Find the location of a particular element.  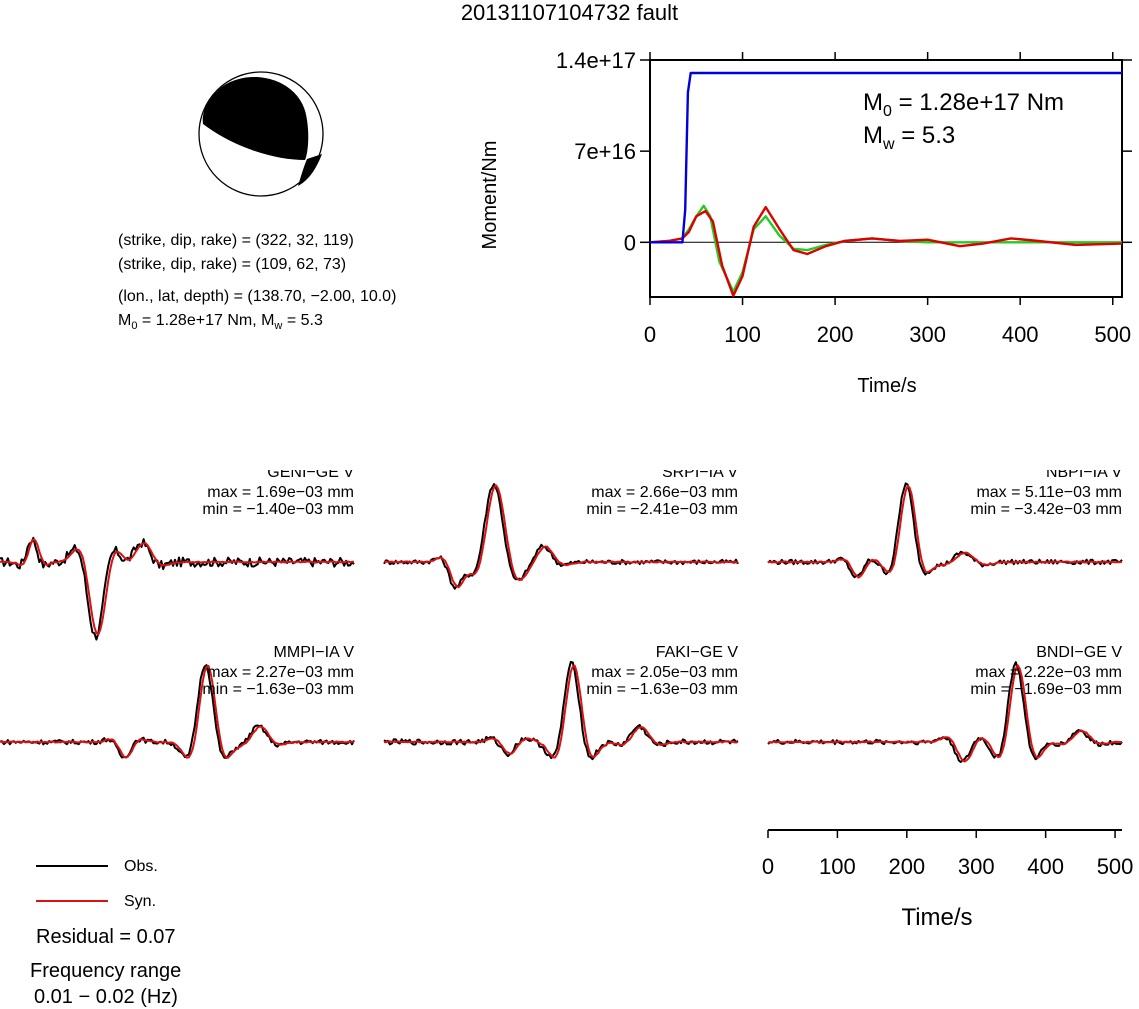

station-max-label: max = 5.11e−03 mm is located at coordinates (1049, 492).